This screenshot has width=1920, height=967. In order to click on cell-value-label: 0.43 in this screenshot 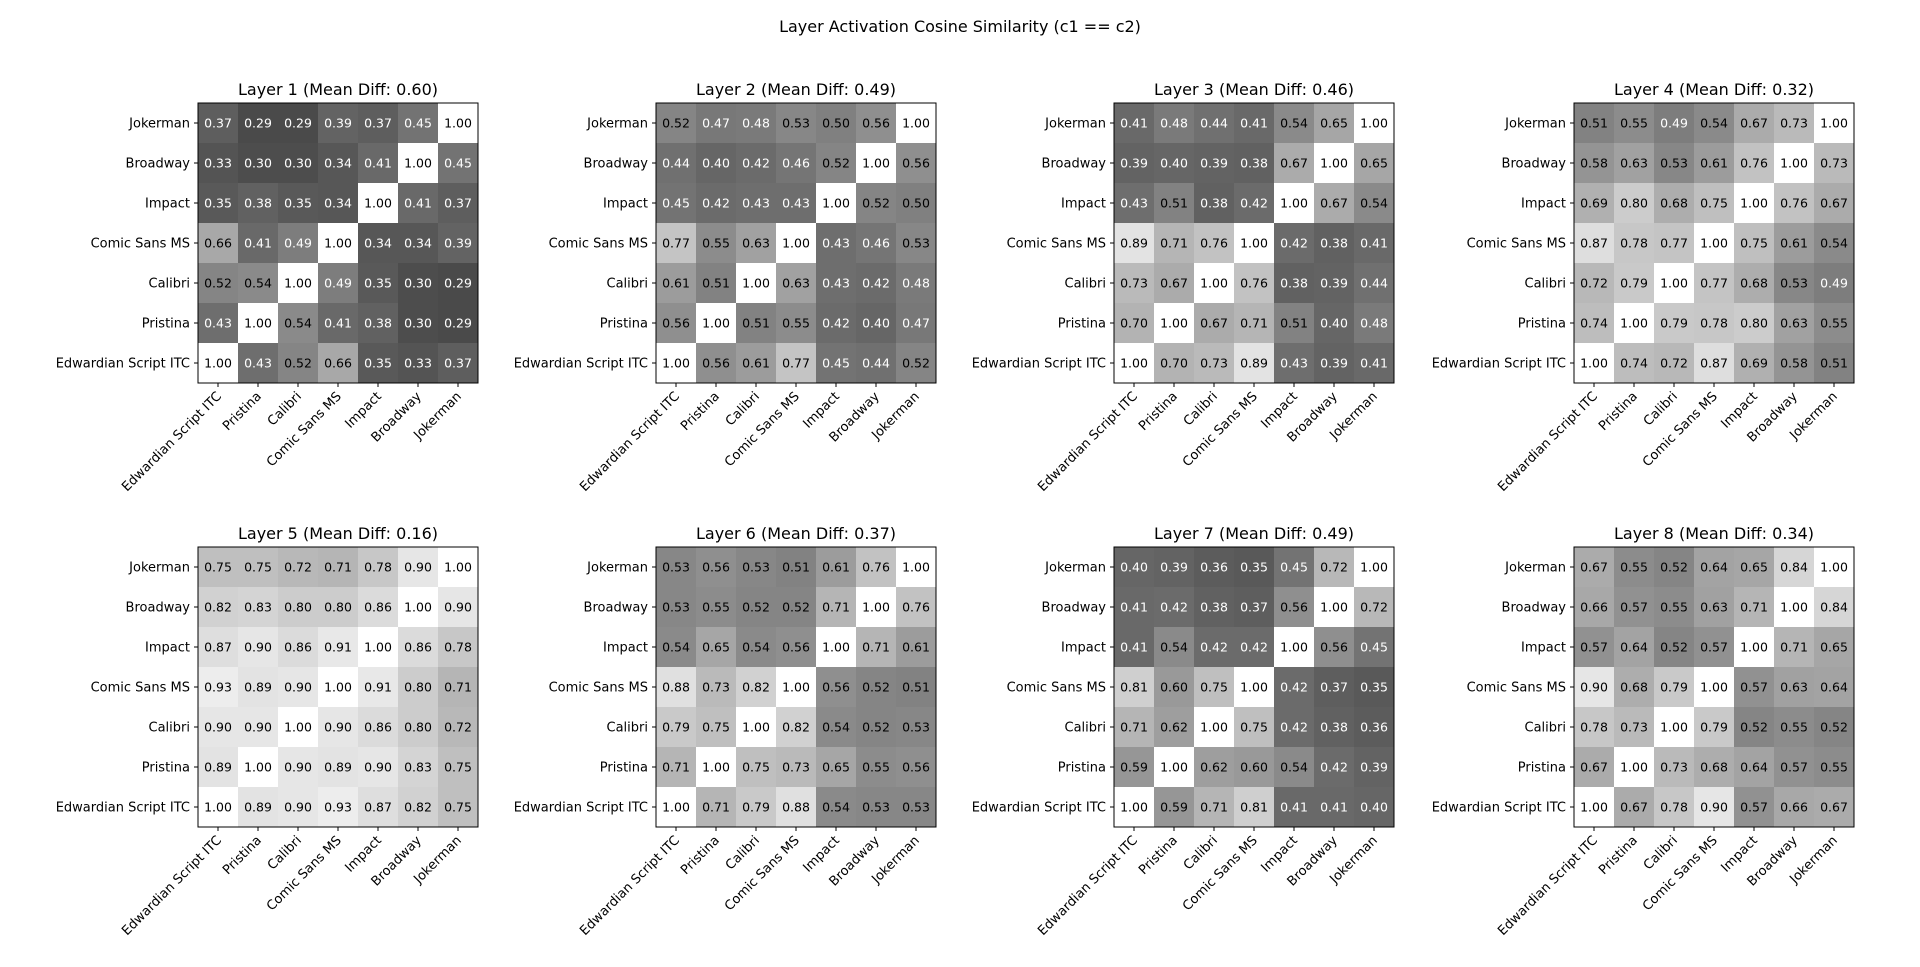, I will do `click(1294, 363)`.